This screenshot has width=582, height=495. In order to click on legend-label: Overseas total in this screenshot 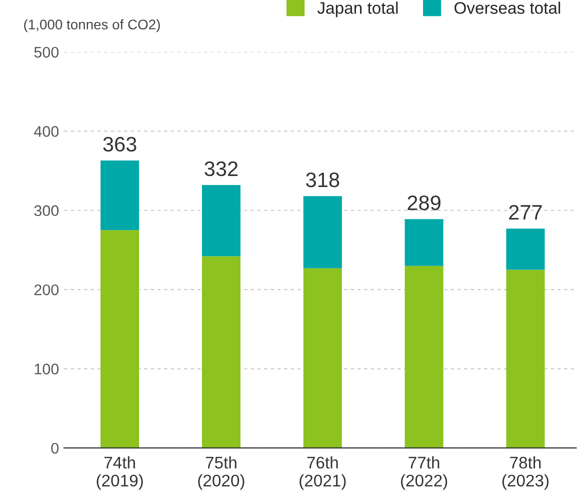, I will do `click(507, 8)`.